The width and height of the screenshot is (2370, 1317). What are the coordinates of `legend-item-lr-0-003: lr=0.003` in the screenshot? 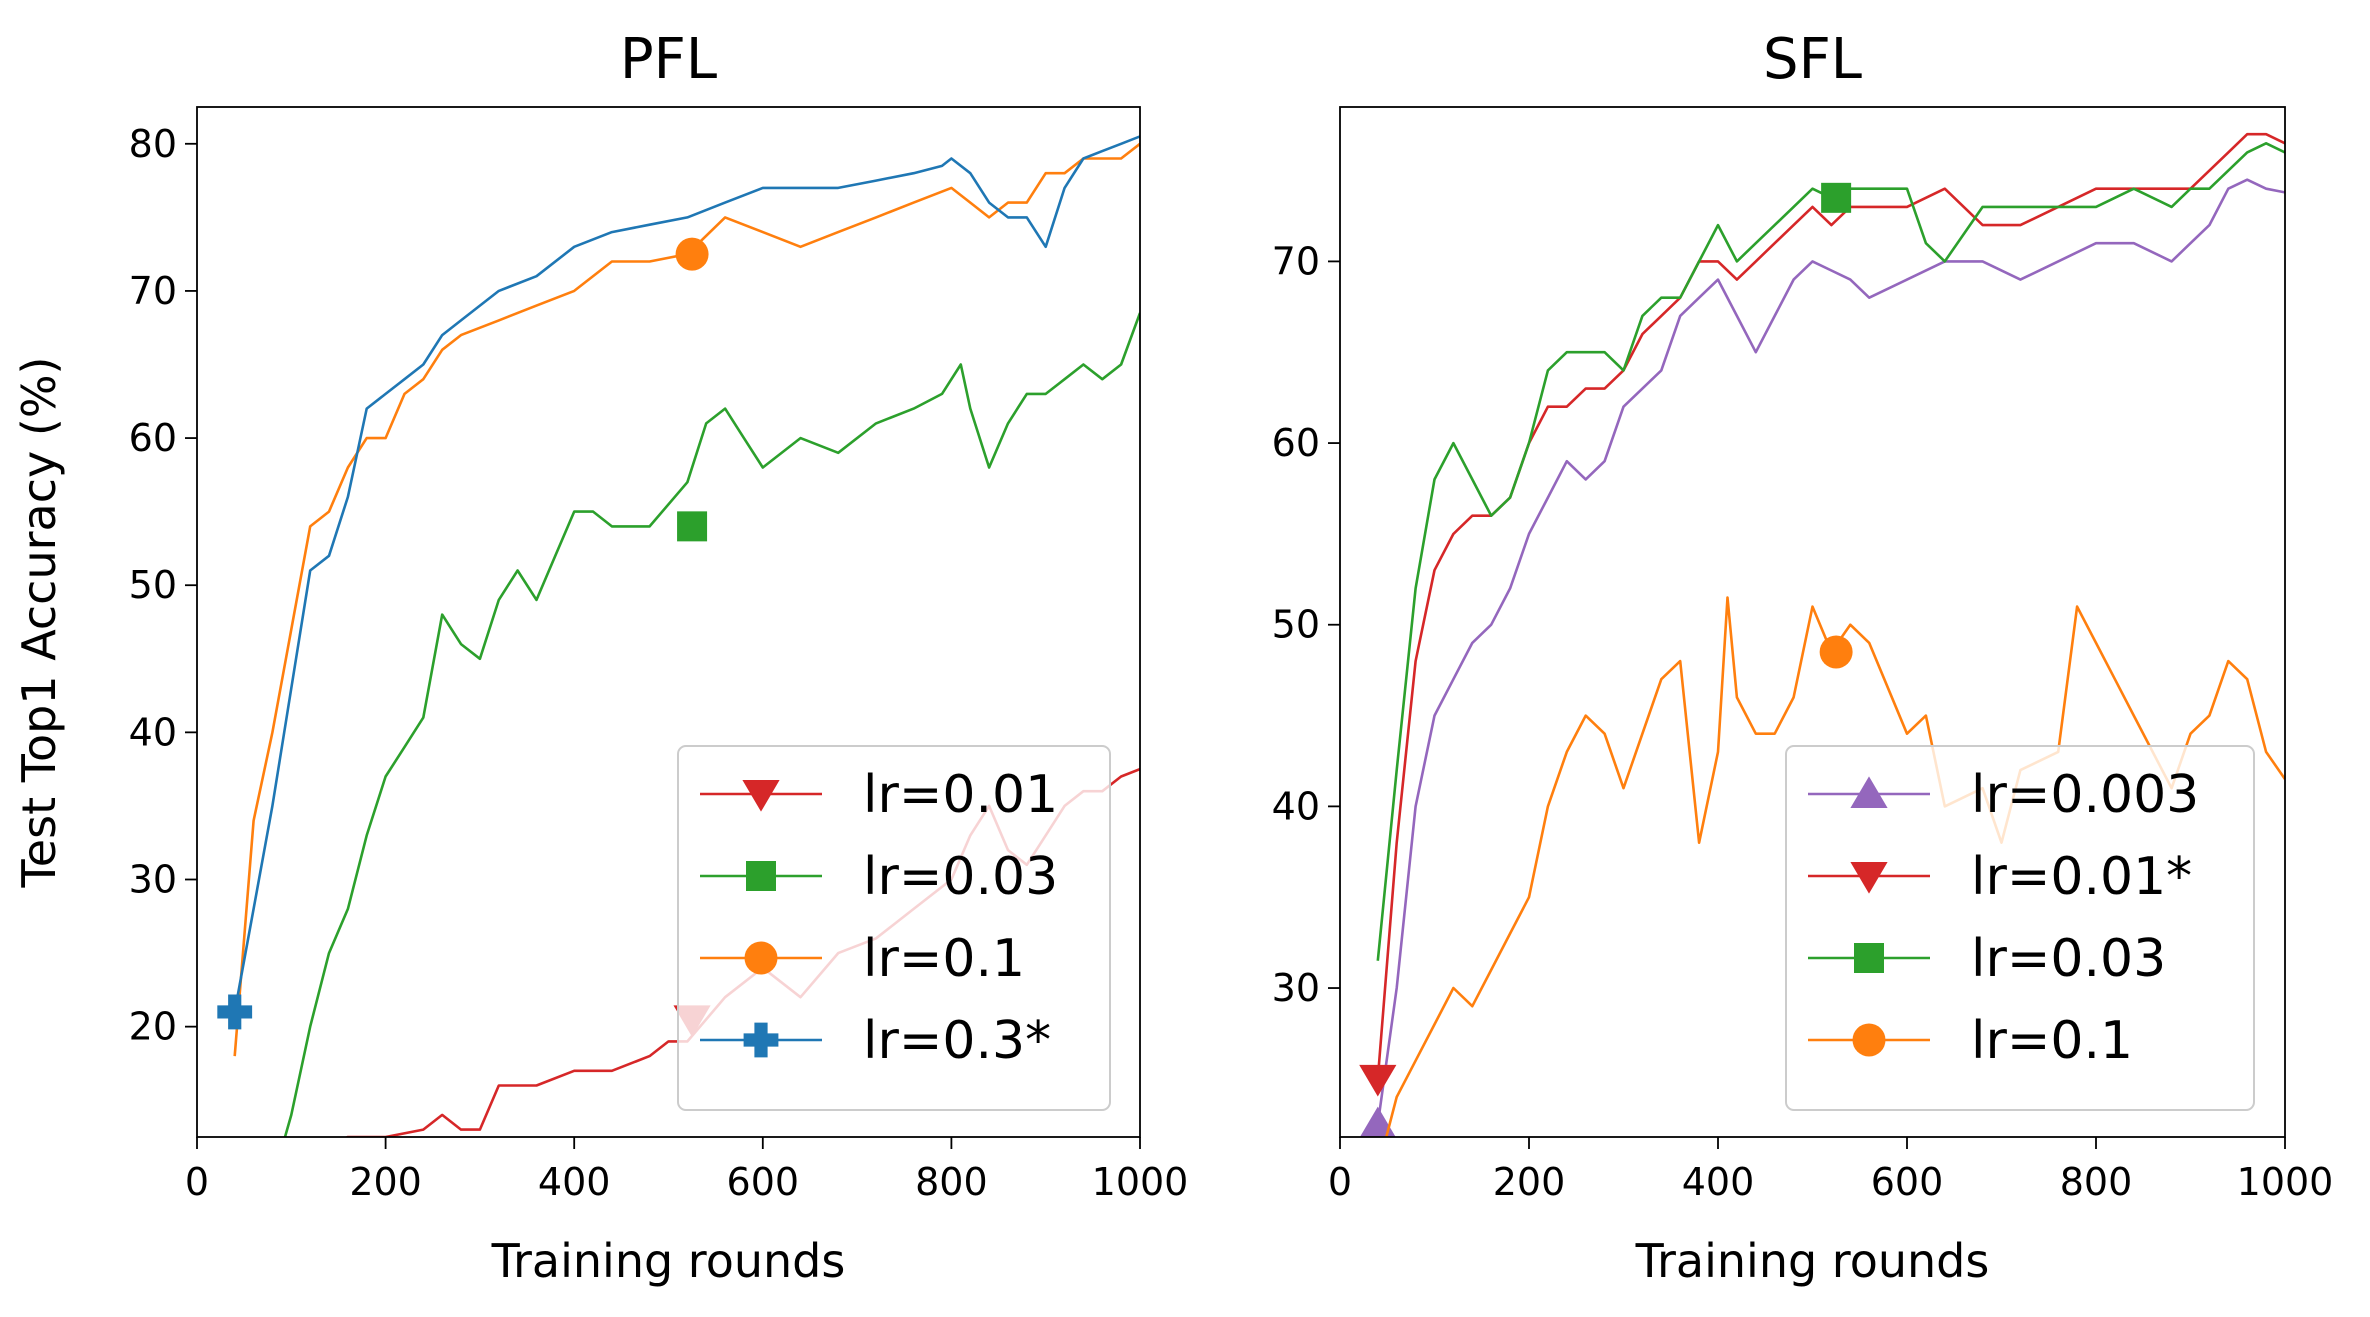 It's located at (2003, 795).